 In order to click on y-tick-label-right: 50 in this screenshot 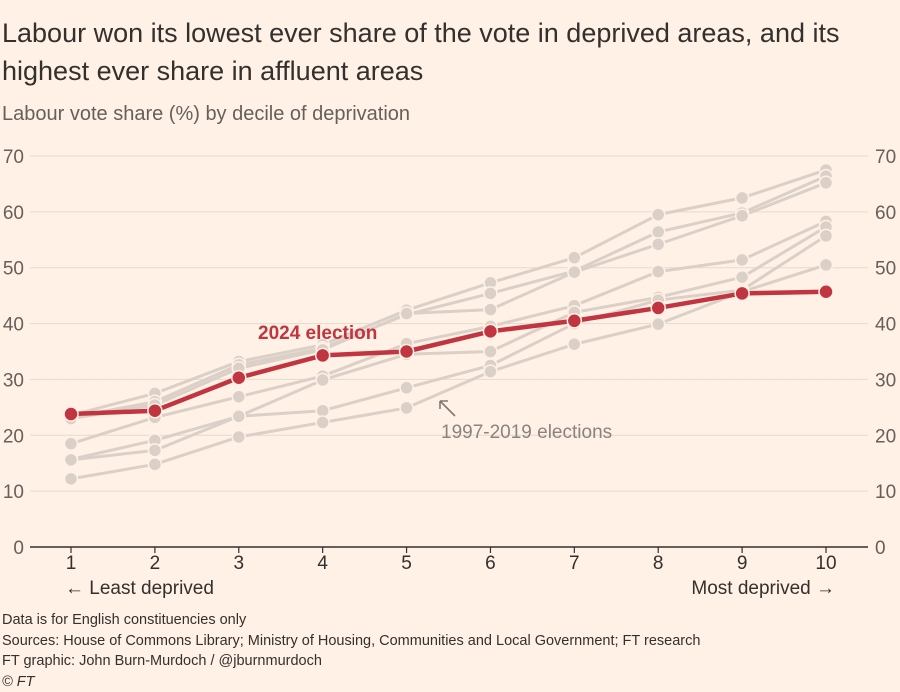, I will do `click(885, 269)`.